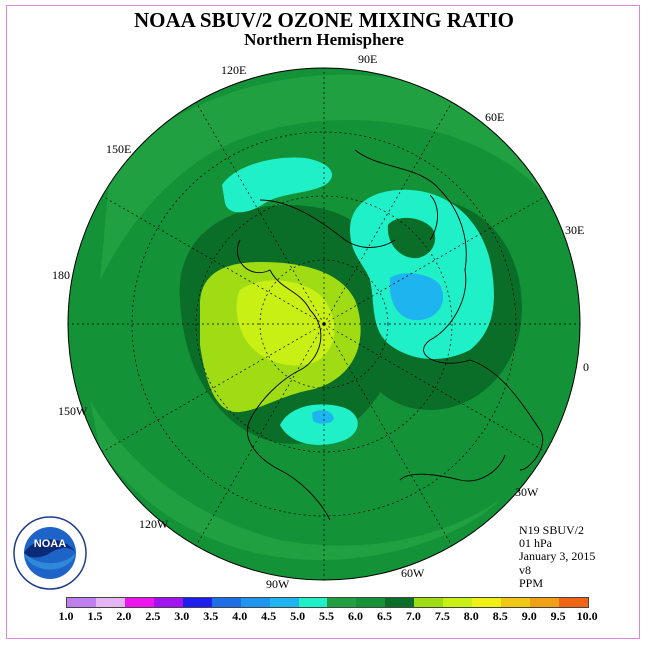 This screenshot has width=648, height=648. I want to click on page-title: NOAA SBUV/2 OZONE MIXING RATIO, so click(324, 20).